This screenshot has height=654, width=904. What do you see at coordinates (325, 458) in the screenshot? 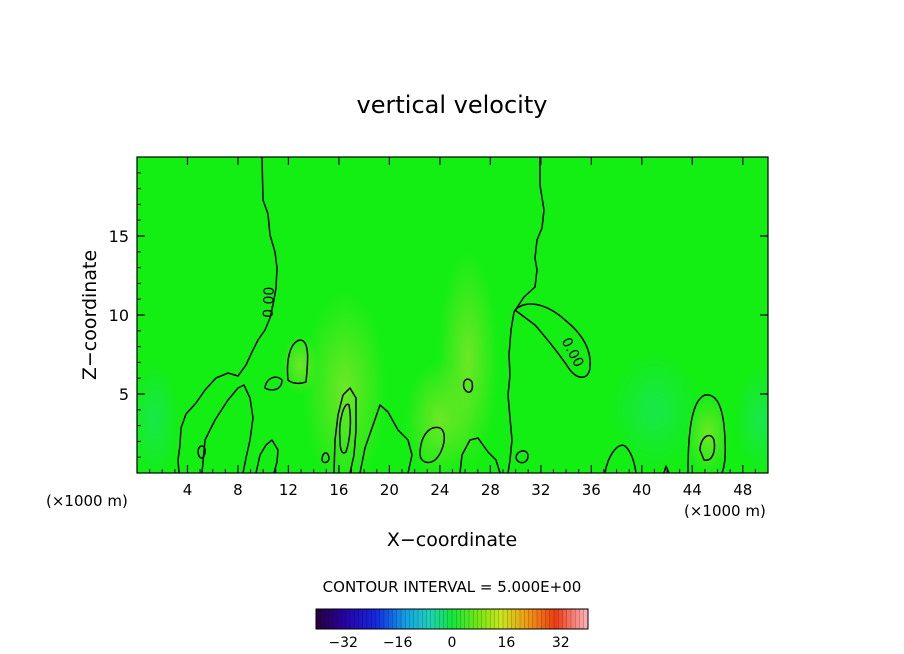
I see `contour-cell-h` at bounding box center [325, 458].